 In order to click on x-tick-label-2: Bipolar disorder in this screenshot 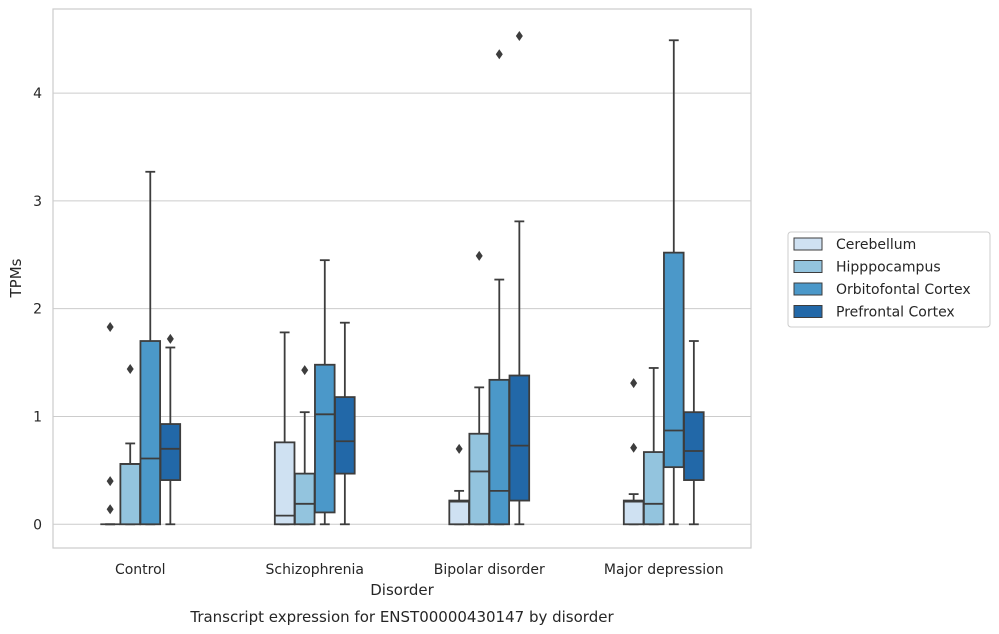, I will do `click(489, 570)`.